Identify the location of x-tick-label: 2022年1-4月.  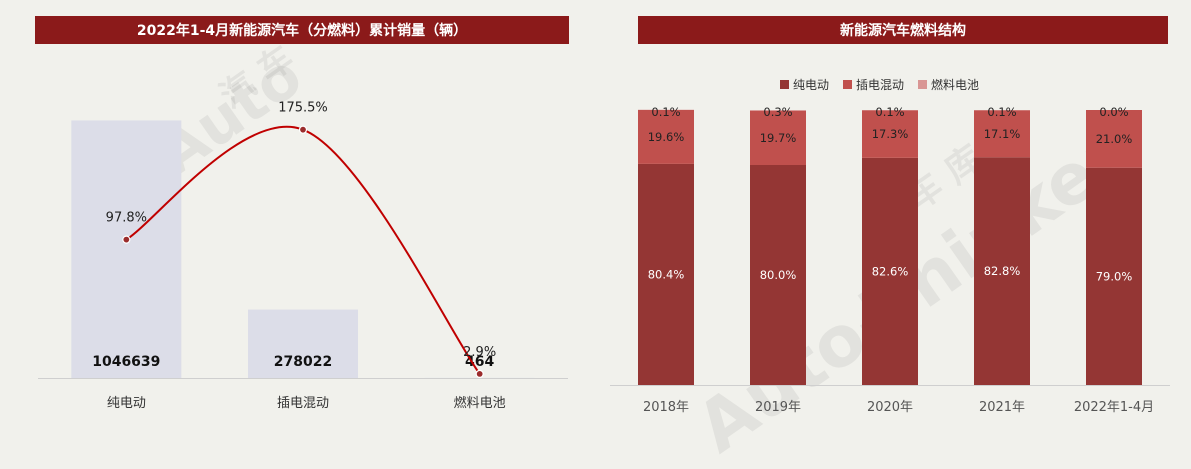
(1114, 407).